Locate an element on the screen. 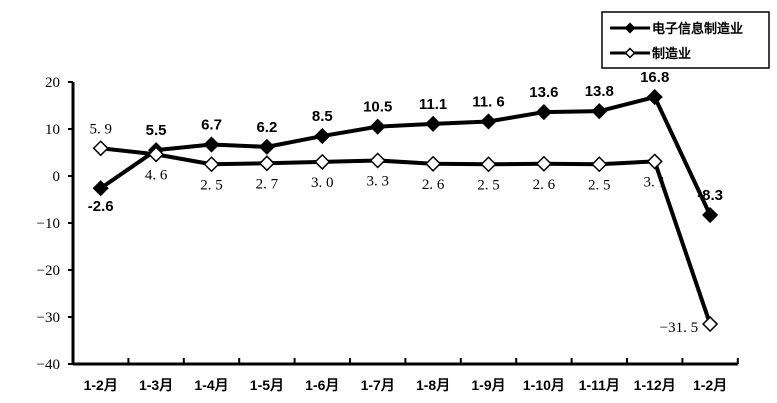 This screenshot has width=777, height=403. y-tick-label: −10 is located at coordinates (48, 224).